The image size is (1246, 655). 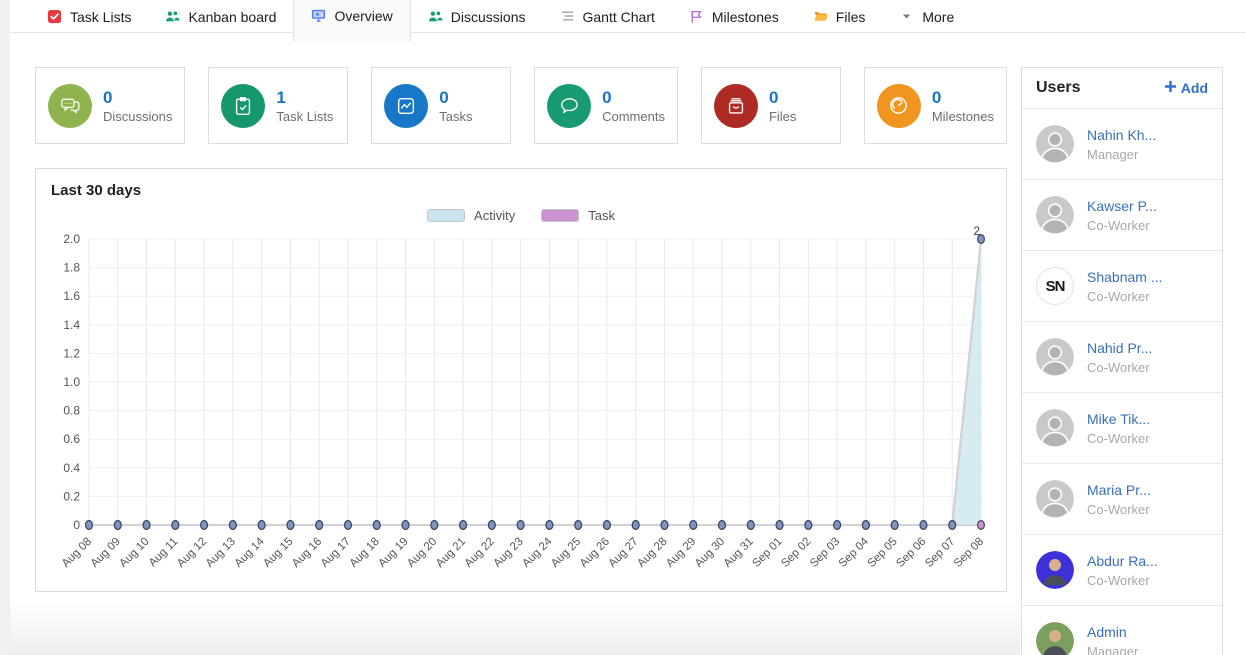 I want to click on svg-text: Aug 18, so click(x=365, y=553).